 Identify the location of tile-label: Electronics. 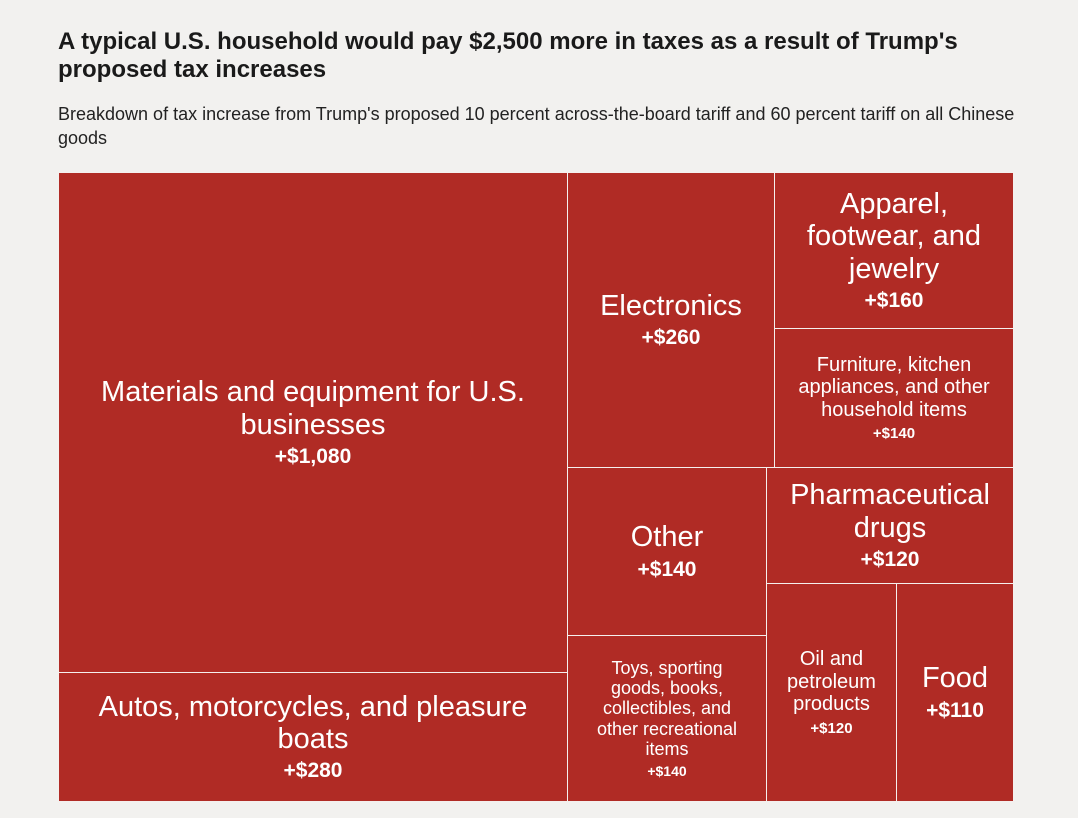
(671, 305).